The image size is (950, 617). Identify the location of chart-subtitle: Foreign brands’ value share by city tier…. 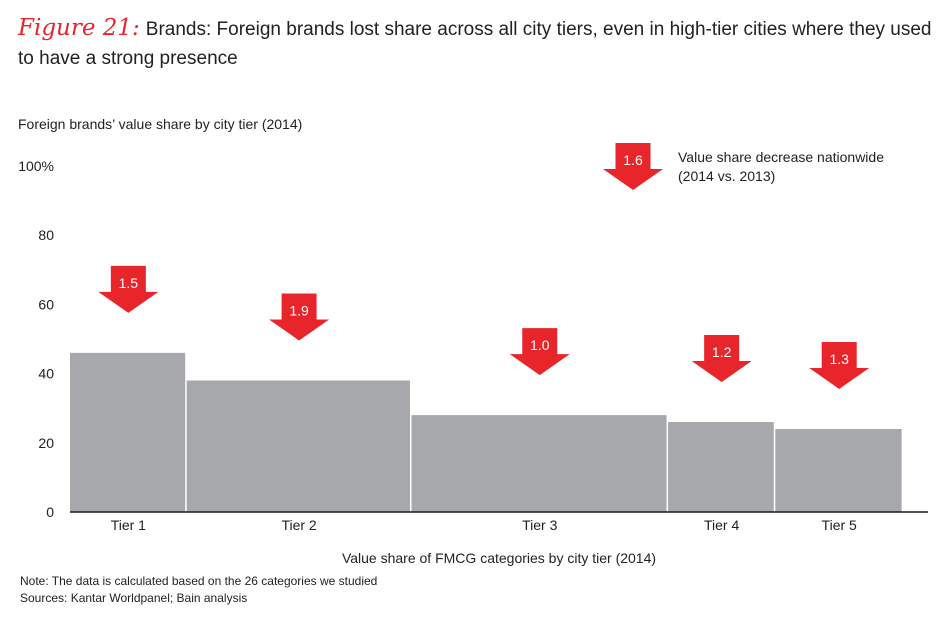
(160, 124).